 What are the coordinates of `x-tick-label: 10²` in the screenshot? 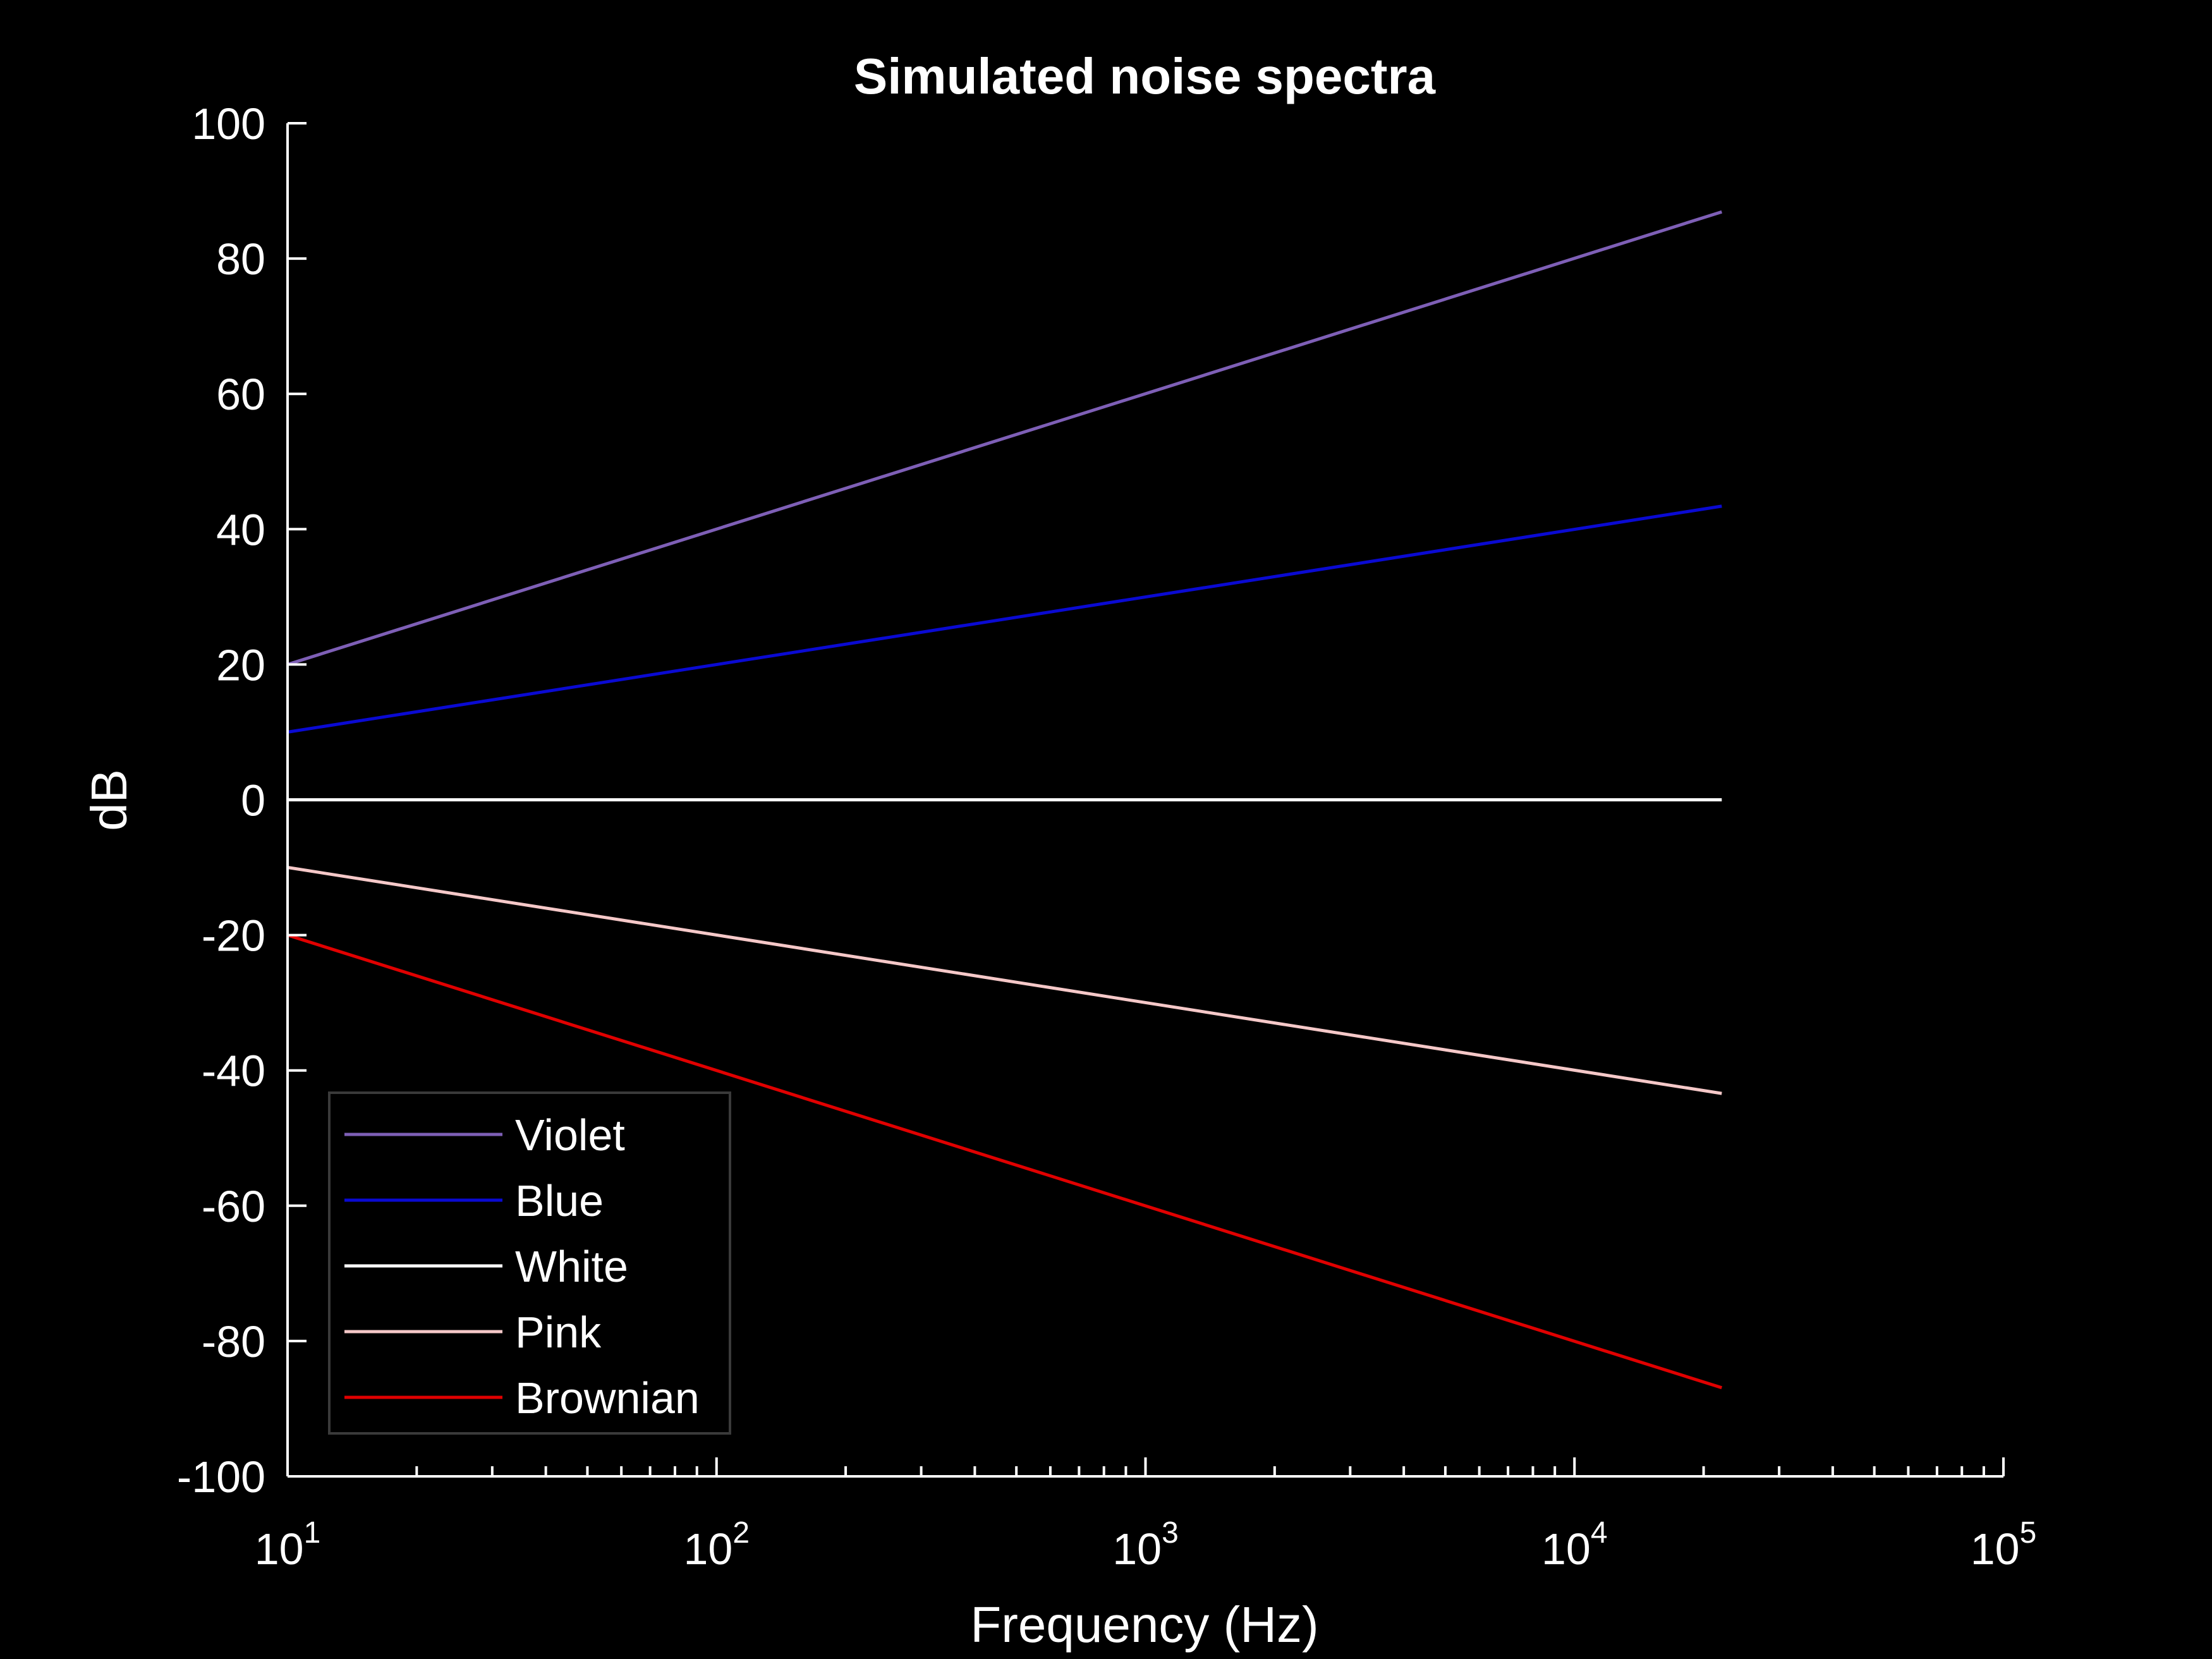 It's located at (717, 1545).